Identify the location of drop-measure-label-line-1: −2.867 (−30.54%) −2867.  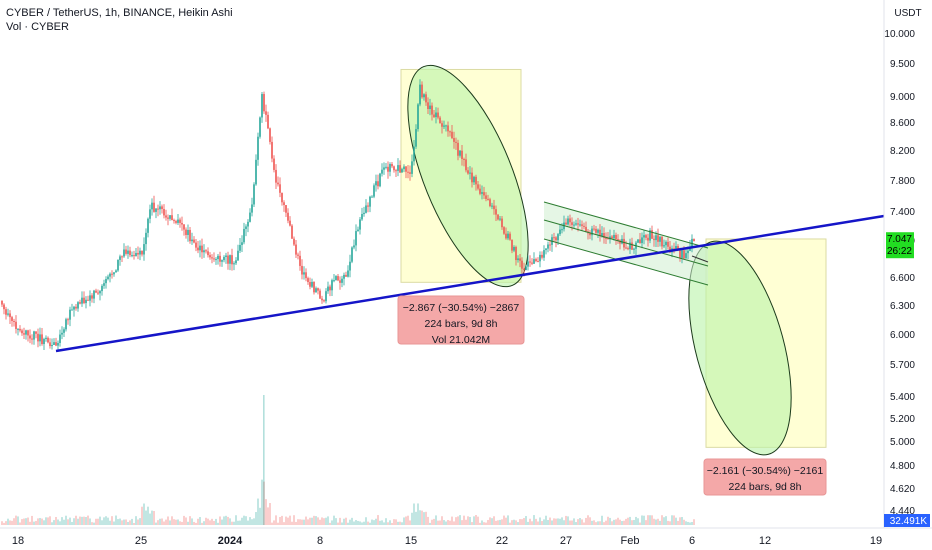
(461, 308).